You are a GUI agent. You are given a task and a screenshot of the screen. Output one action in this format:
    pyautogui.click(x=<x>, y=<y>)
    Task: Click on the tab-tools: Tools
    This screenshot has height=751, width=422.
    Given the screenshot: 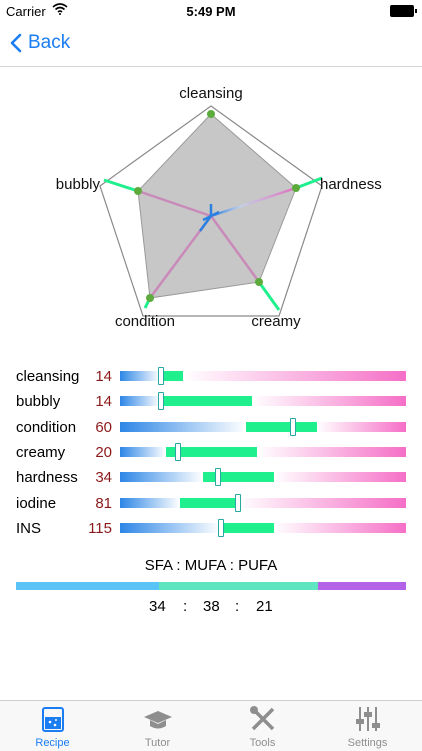 What is the action you would take?
    pyautogui.click(x=262, y=726)
    